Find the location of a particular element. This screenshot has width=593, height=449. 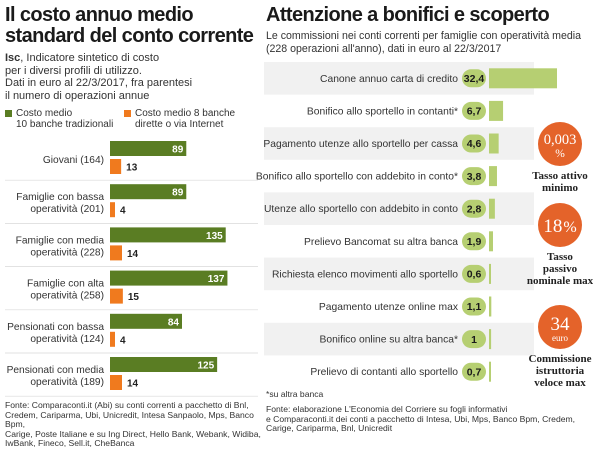

category-label: Famiglie con media is located at coordinates (60, 240).